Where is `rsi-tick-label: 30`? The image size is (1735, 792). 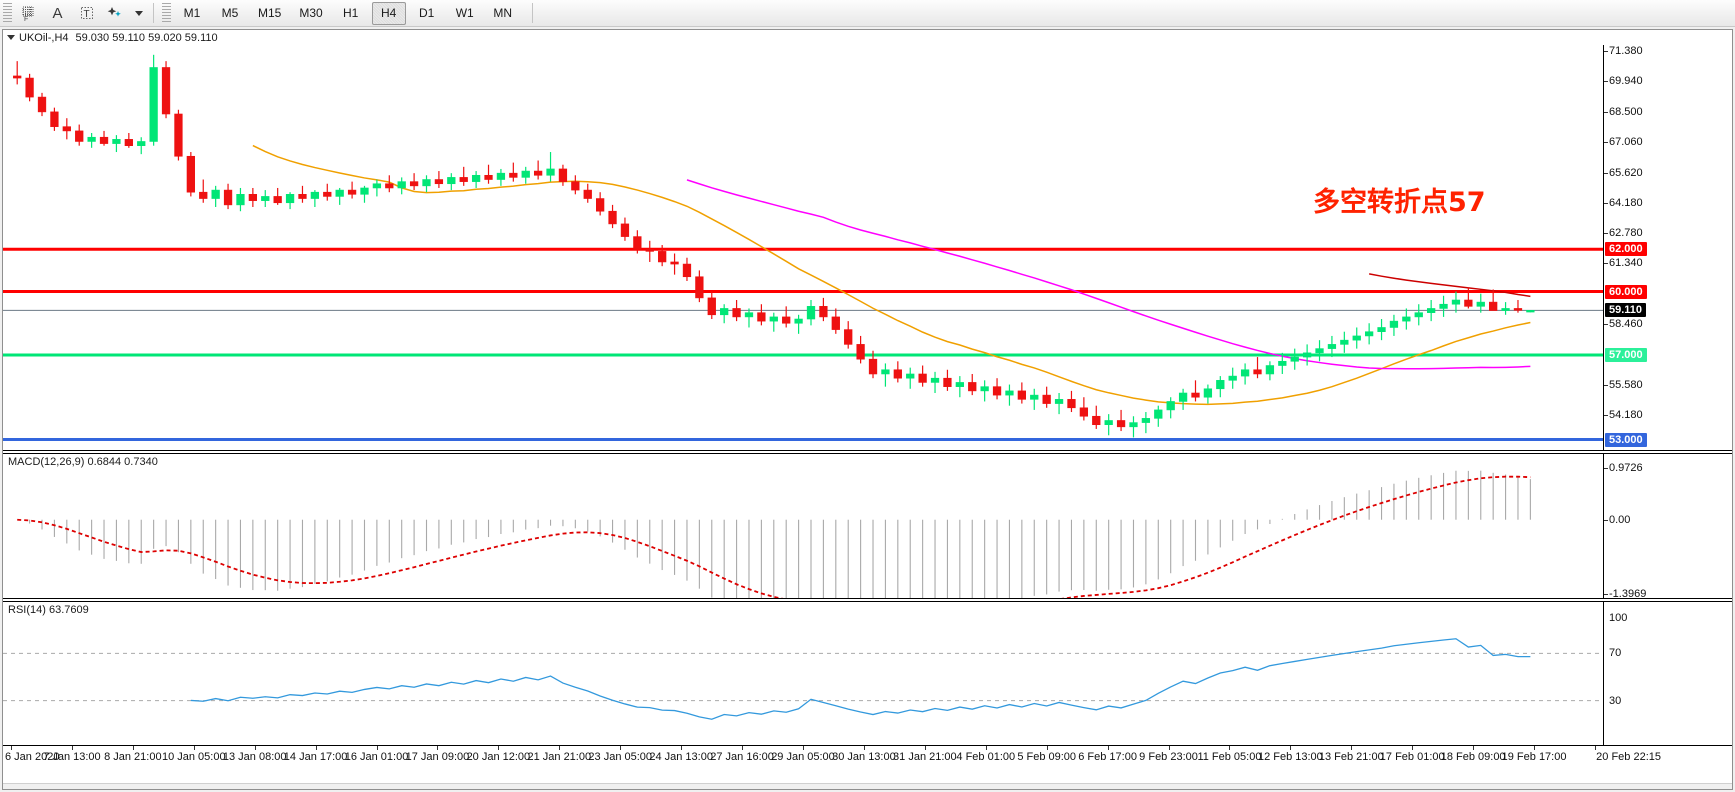 rsi-tick-label: 30 is located at coordinates (1615, 700).